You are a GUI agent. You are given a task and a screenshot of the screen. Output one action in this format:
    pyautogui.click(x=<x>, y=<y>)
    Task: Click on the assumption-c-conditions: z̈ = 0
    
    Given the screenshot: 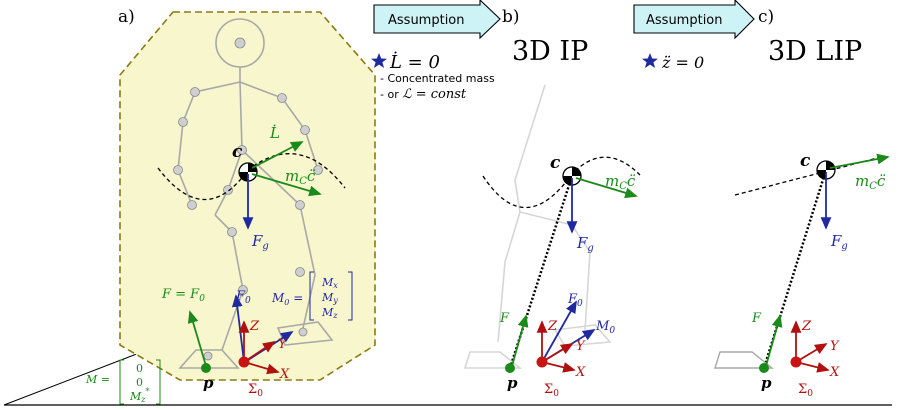 What is the action you would take?
    pyautogui.click(x=673, y=62)
    